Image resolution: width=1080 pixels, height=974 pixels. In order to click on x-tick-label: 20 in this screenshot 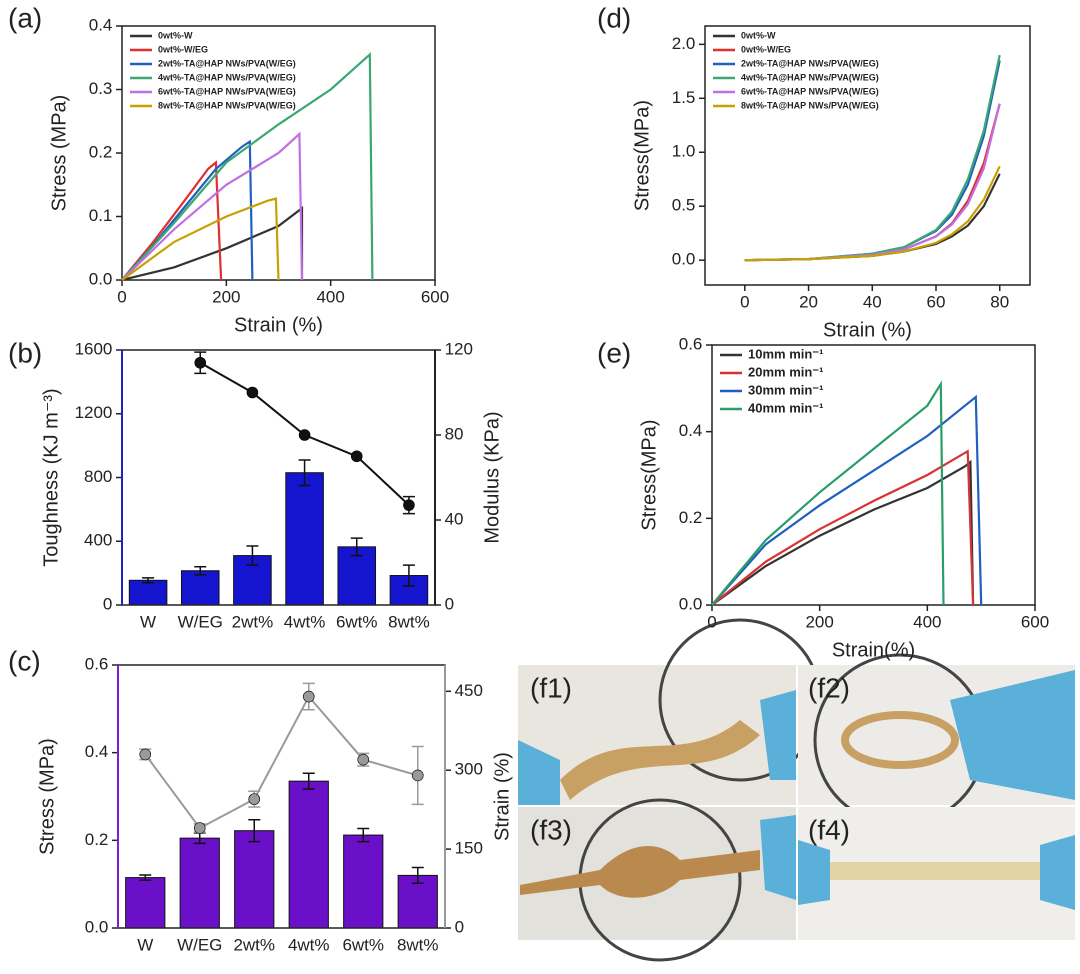, I will do `click(808, 301)`.